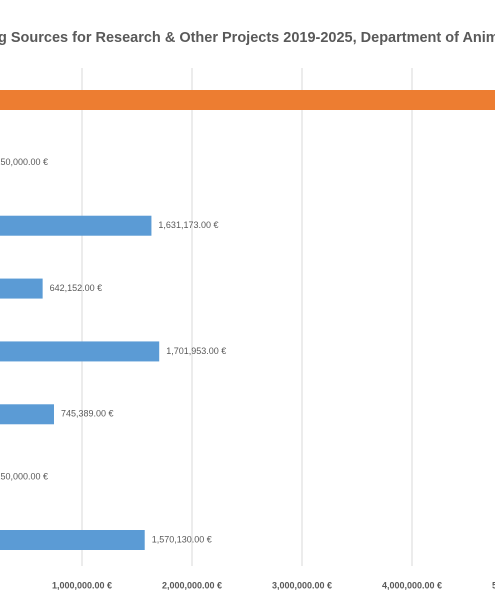  What do you see at coordinates (302, 585) in the screenshot?
I see `x-tick-label: 3,000,000.00 €` at bounding box center [302, 585].